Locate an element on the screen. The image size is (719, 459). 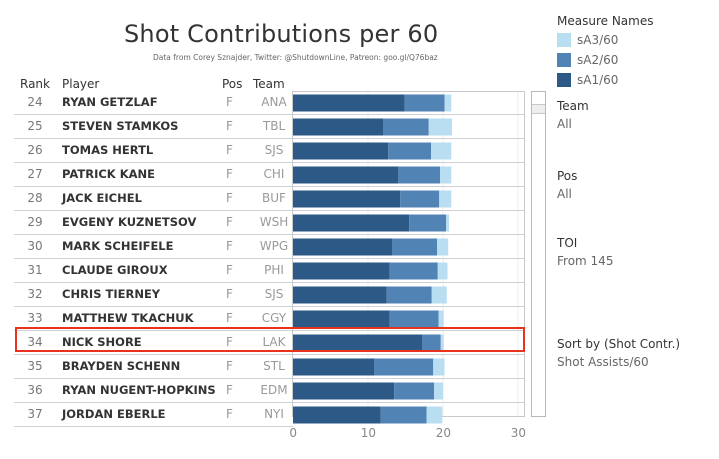
cell-team: CHI is located at coordinates (274, 174).